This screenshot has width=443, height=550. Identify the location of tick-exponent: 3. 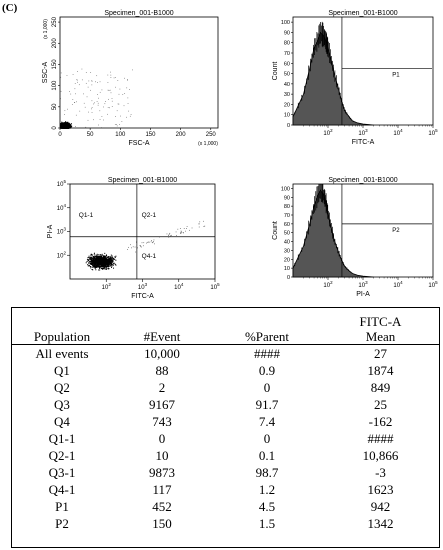
(366, 282).